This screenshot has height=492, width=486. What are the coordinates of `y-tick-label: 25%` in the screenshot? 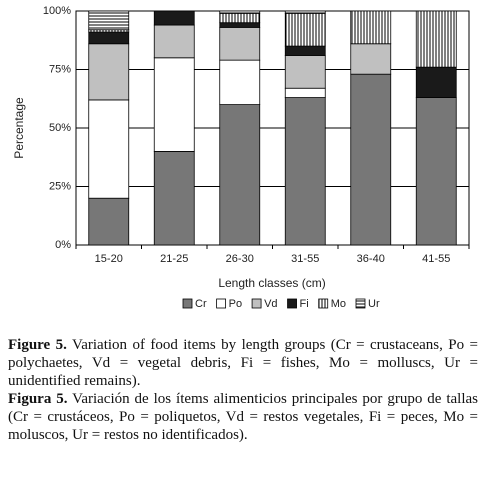 It's located at (60, 186).